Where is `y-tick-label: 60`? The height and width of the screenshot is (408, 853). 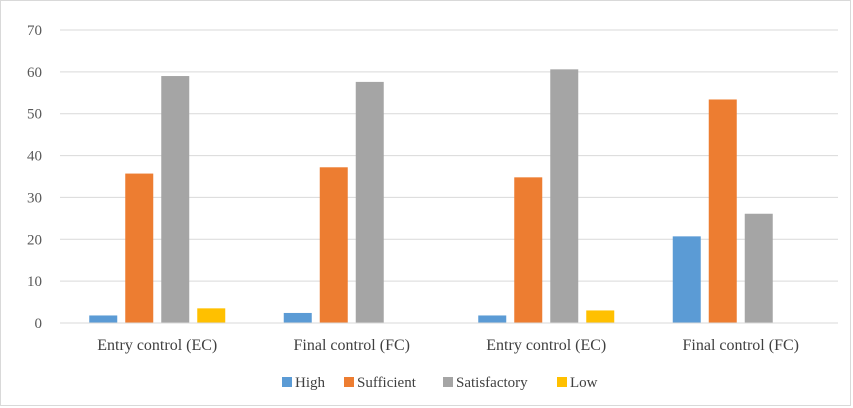
y-tick-label: 60 is located at coordinates (34, 73).